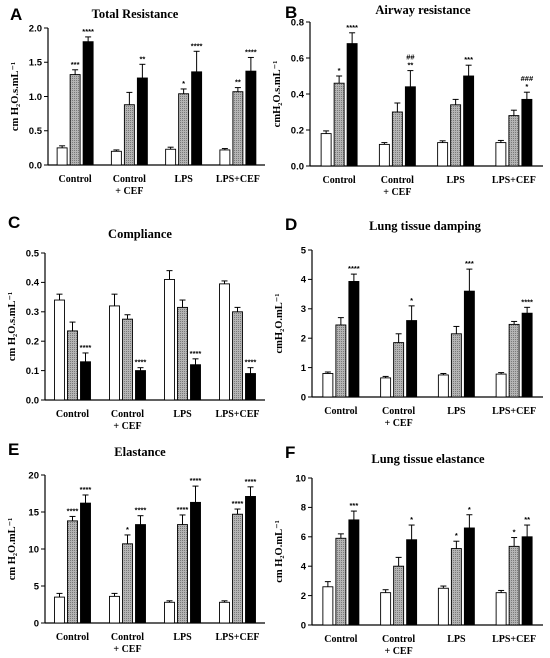 Image resolution: width=550 pixels, height=658 pixels. What do you see at coordinates (277, 94) in the screenshot?
I see `y-axis-label: cmH₂O.s.mL⁻¹` at bounding box center [277, 94].